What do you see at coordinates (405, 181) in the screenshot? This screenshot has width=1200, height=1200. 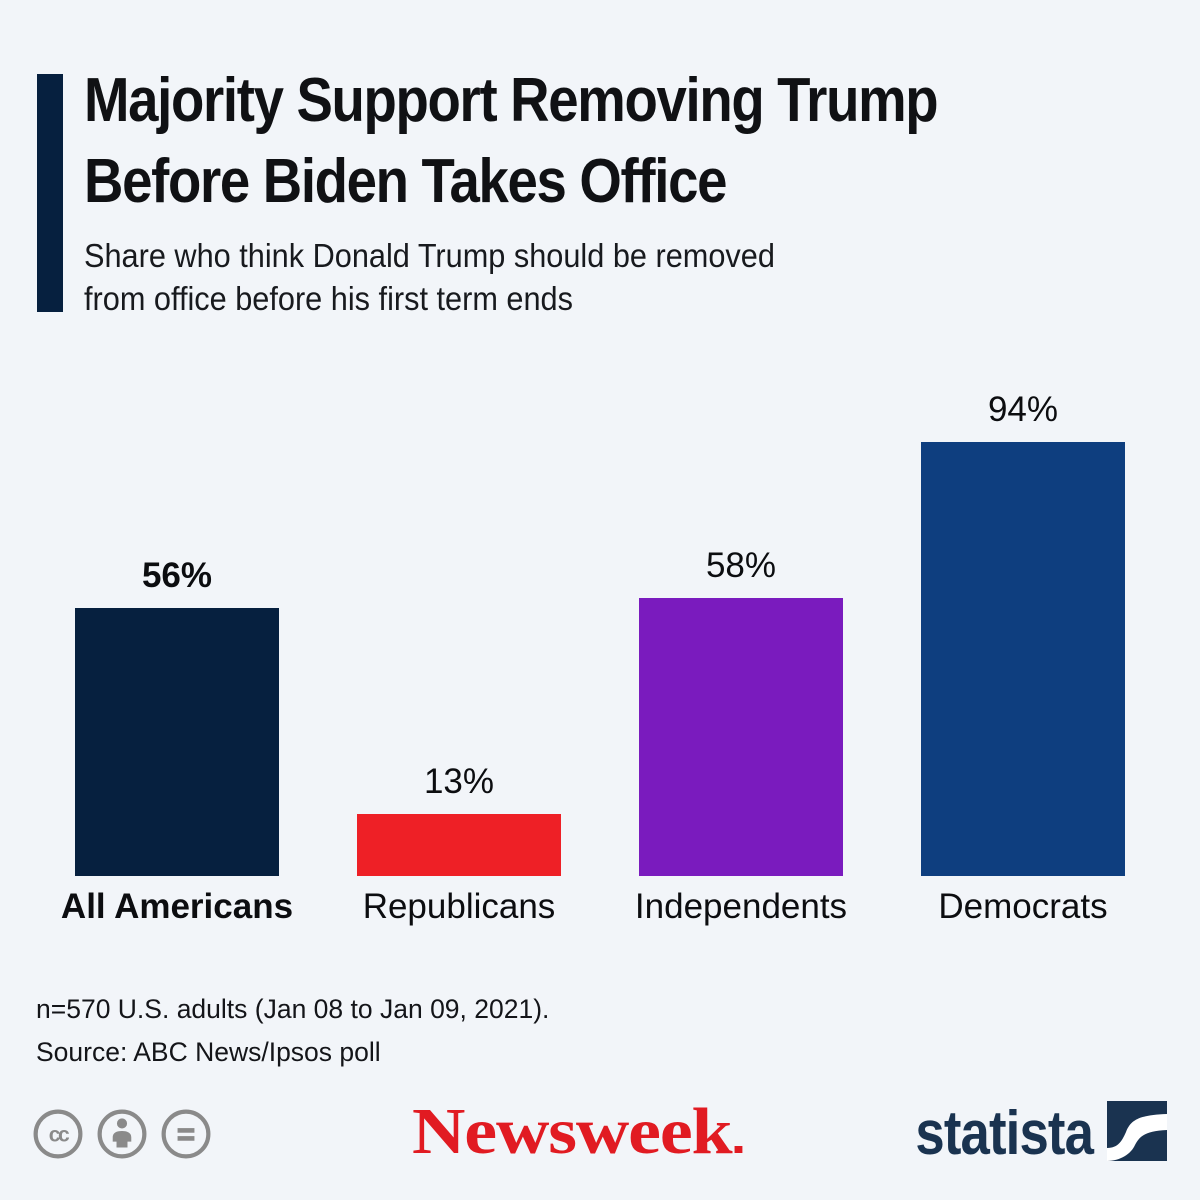 I see `title-line-2: Before Biden Takes Office` at bounding box center [405, 181].